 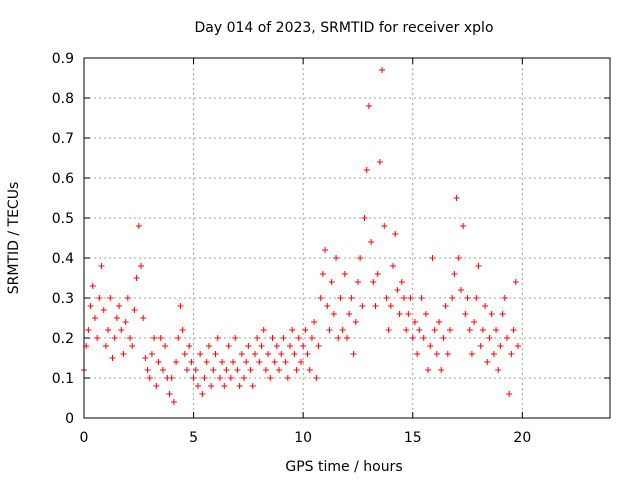 I want to click on y-tick-label: 0.2, so click(x=63, y=339).